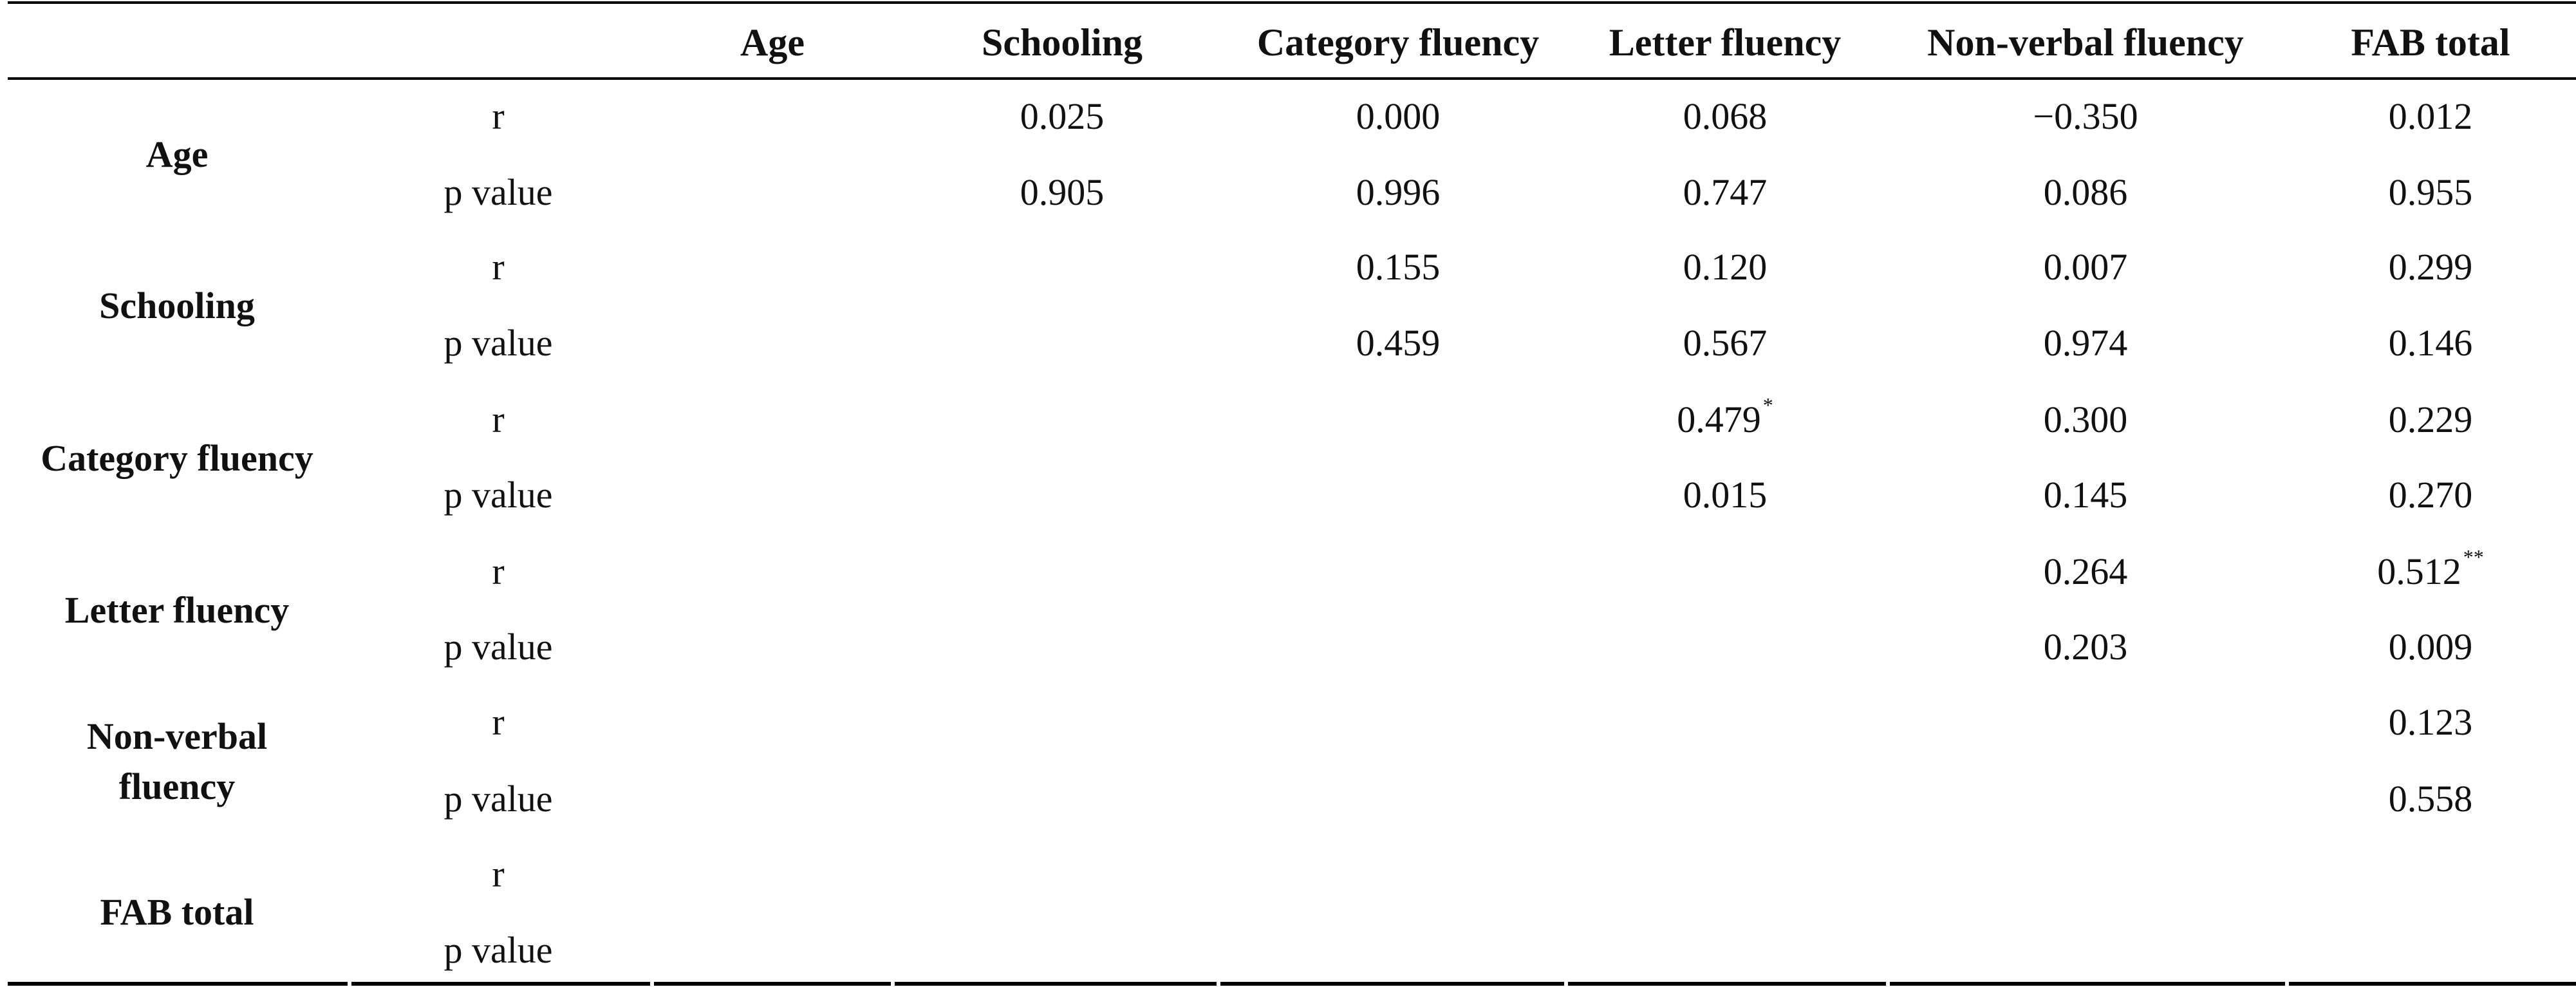 This screenshot has width=2576, height=987. What do you see at coordinates (2430, 647) in the screenshot?
I see `cell-letter-fab-p: 0.009` at bounding box center [2430, 647].